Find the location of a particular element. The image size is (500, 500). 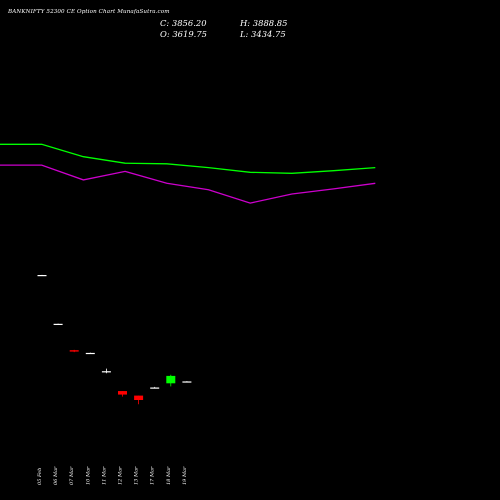

x-tick-label: 11 Mar is located at coordinates (104, 475).